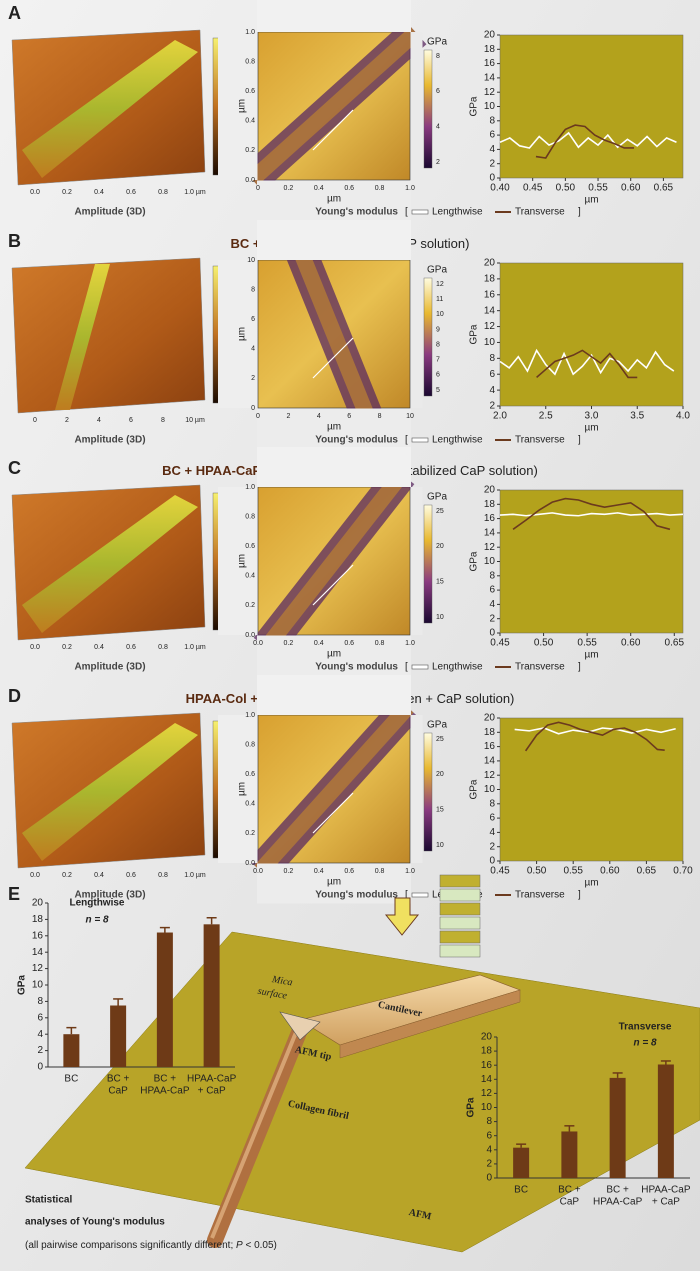 Image resolution: width=700 pixels, height=1271 pixels. What do you see at coordinates (300, 1026) in the screenshot?
I see `tip` at bounding box center [300, 1026].